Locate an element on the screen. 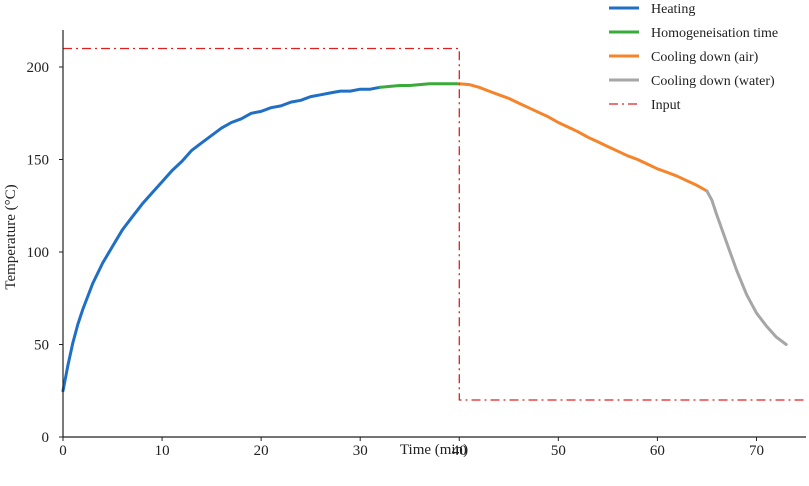 The width and height of the screenshot is (809, 486). legend-label-homogeneisation-time: Homogeneisation time is located at coordinates (714, 33).